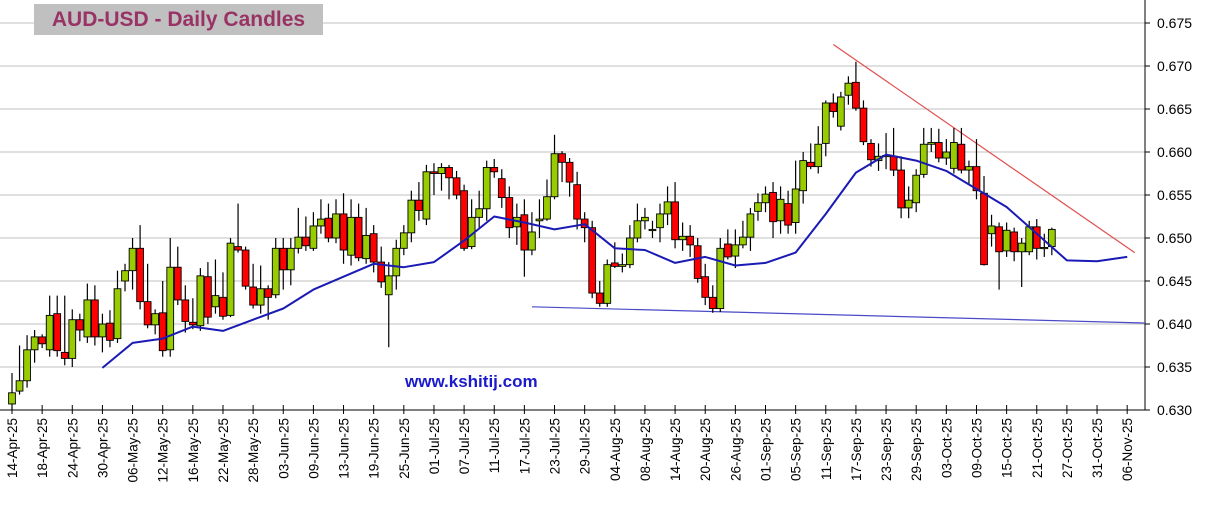 Image resolution: width=1211 pixels, height=513 pixels. I want to click on x-tick-label: 06-Nov-25, so click(1127, 449).